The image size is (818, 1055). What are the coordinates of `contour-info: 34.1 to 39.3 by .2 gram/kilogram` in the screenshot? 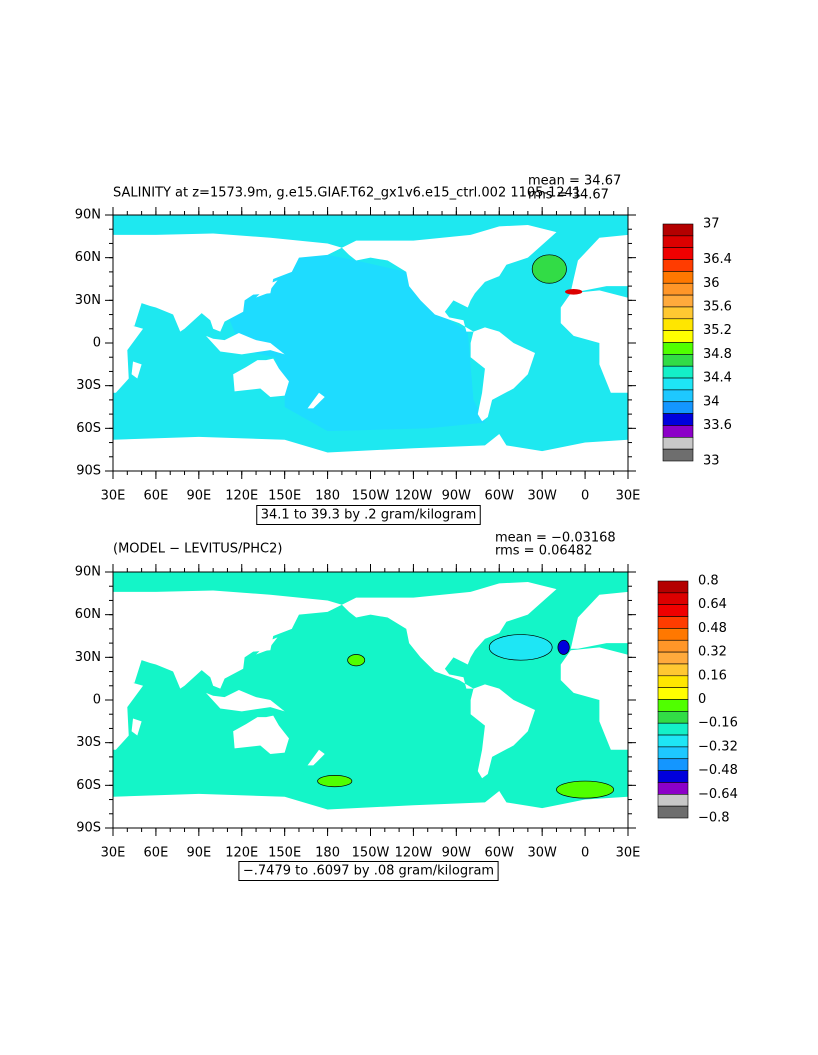 It's located at (369, 515).